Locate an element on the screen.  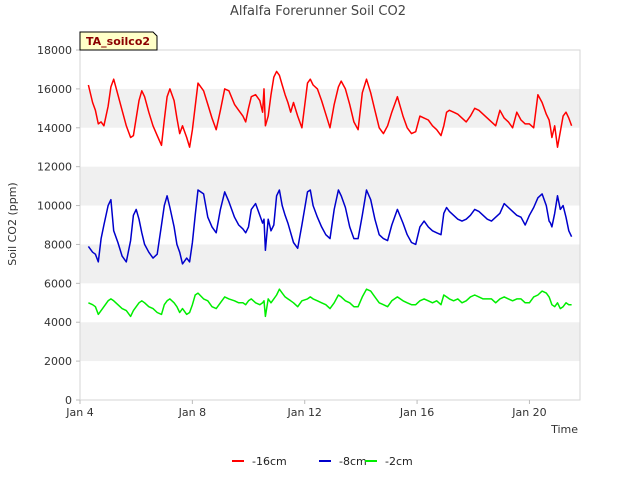
tag-box: TA_soilco2 is located at coordinates (118, 41).